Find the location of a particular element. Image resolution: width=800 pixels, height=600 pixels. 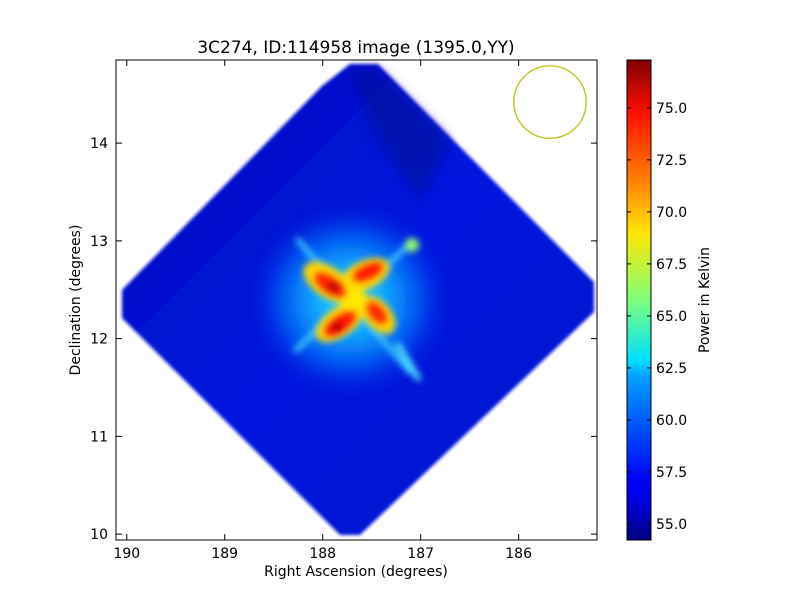

colorbar-tick-label: 70.0 is located at coordinates (671, 213).